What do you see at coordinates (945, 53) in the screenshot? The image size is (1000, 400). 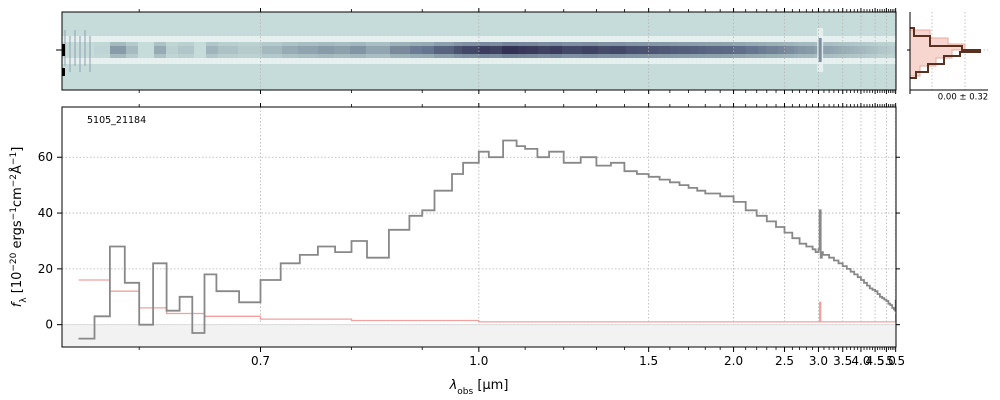 I see `profile-data` at bounding box center [945, 53].